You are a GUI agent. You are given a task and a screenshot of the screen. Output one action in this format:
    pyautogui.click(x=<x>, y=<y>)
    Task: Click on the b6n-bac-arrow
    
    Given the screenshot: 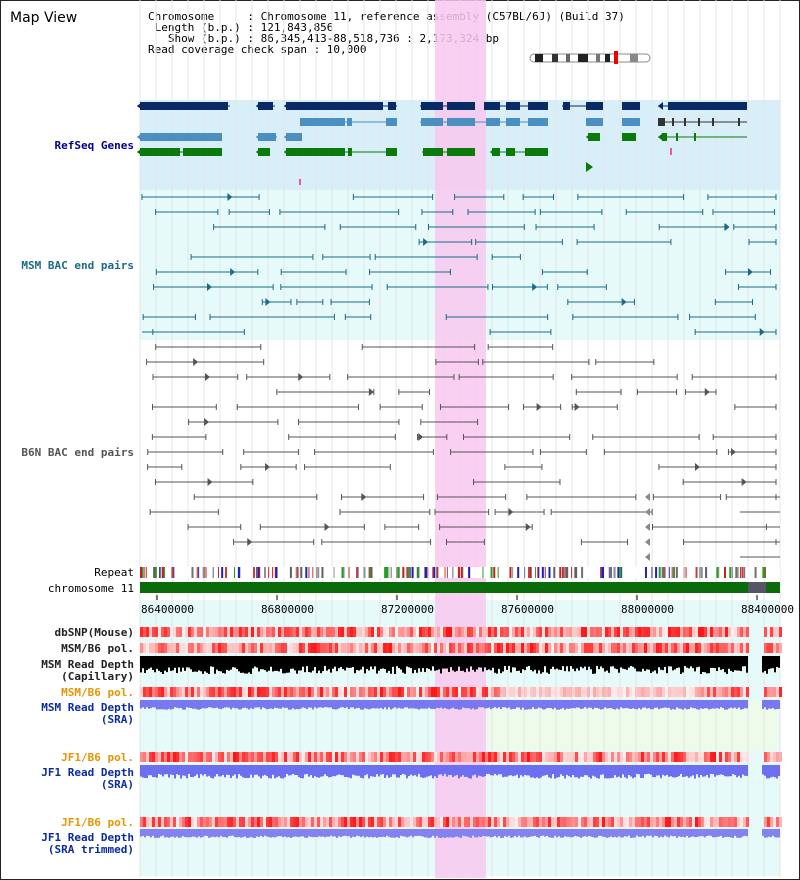 What is the action you would take?
    pyautogui.click(x=371, y=392)
    